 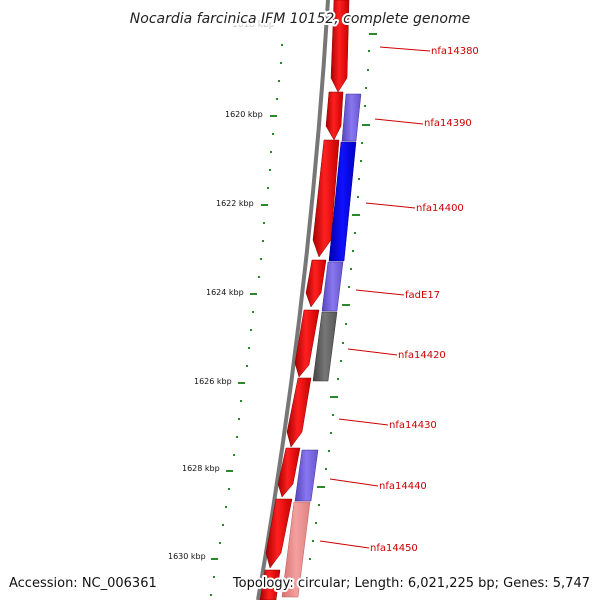 I want to click on gene-label-nfa14420: nfa14420, so click(x=422, y=355).